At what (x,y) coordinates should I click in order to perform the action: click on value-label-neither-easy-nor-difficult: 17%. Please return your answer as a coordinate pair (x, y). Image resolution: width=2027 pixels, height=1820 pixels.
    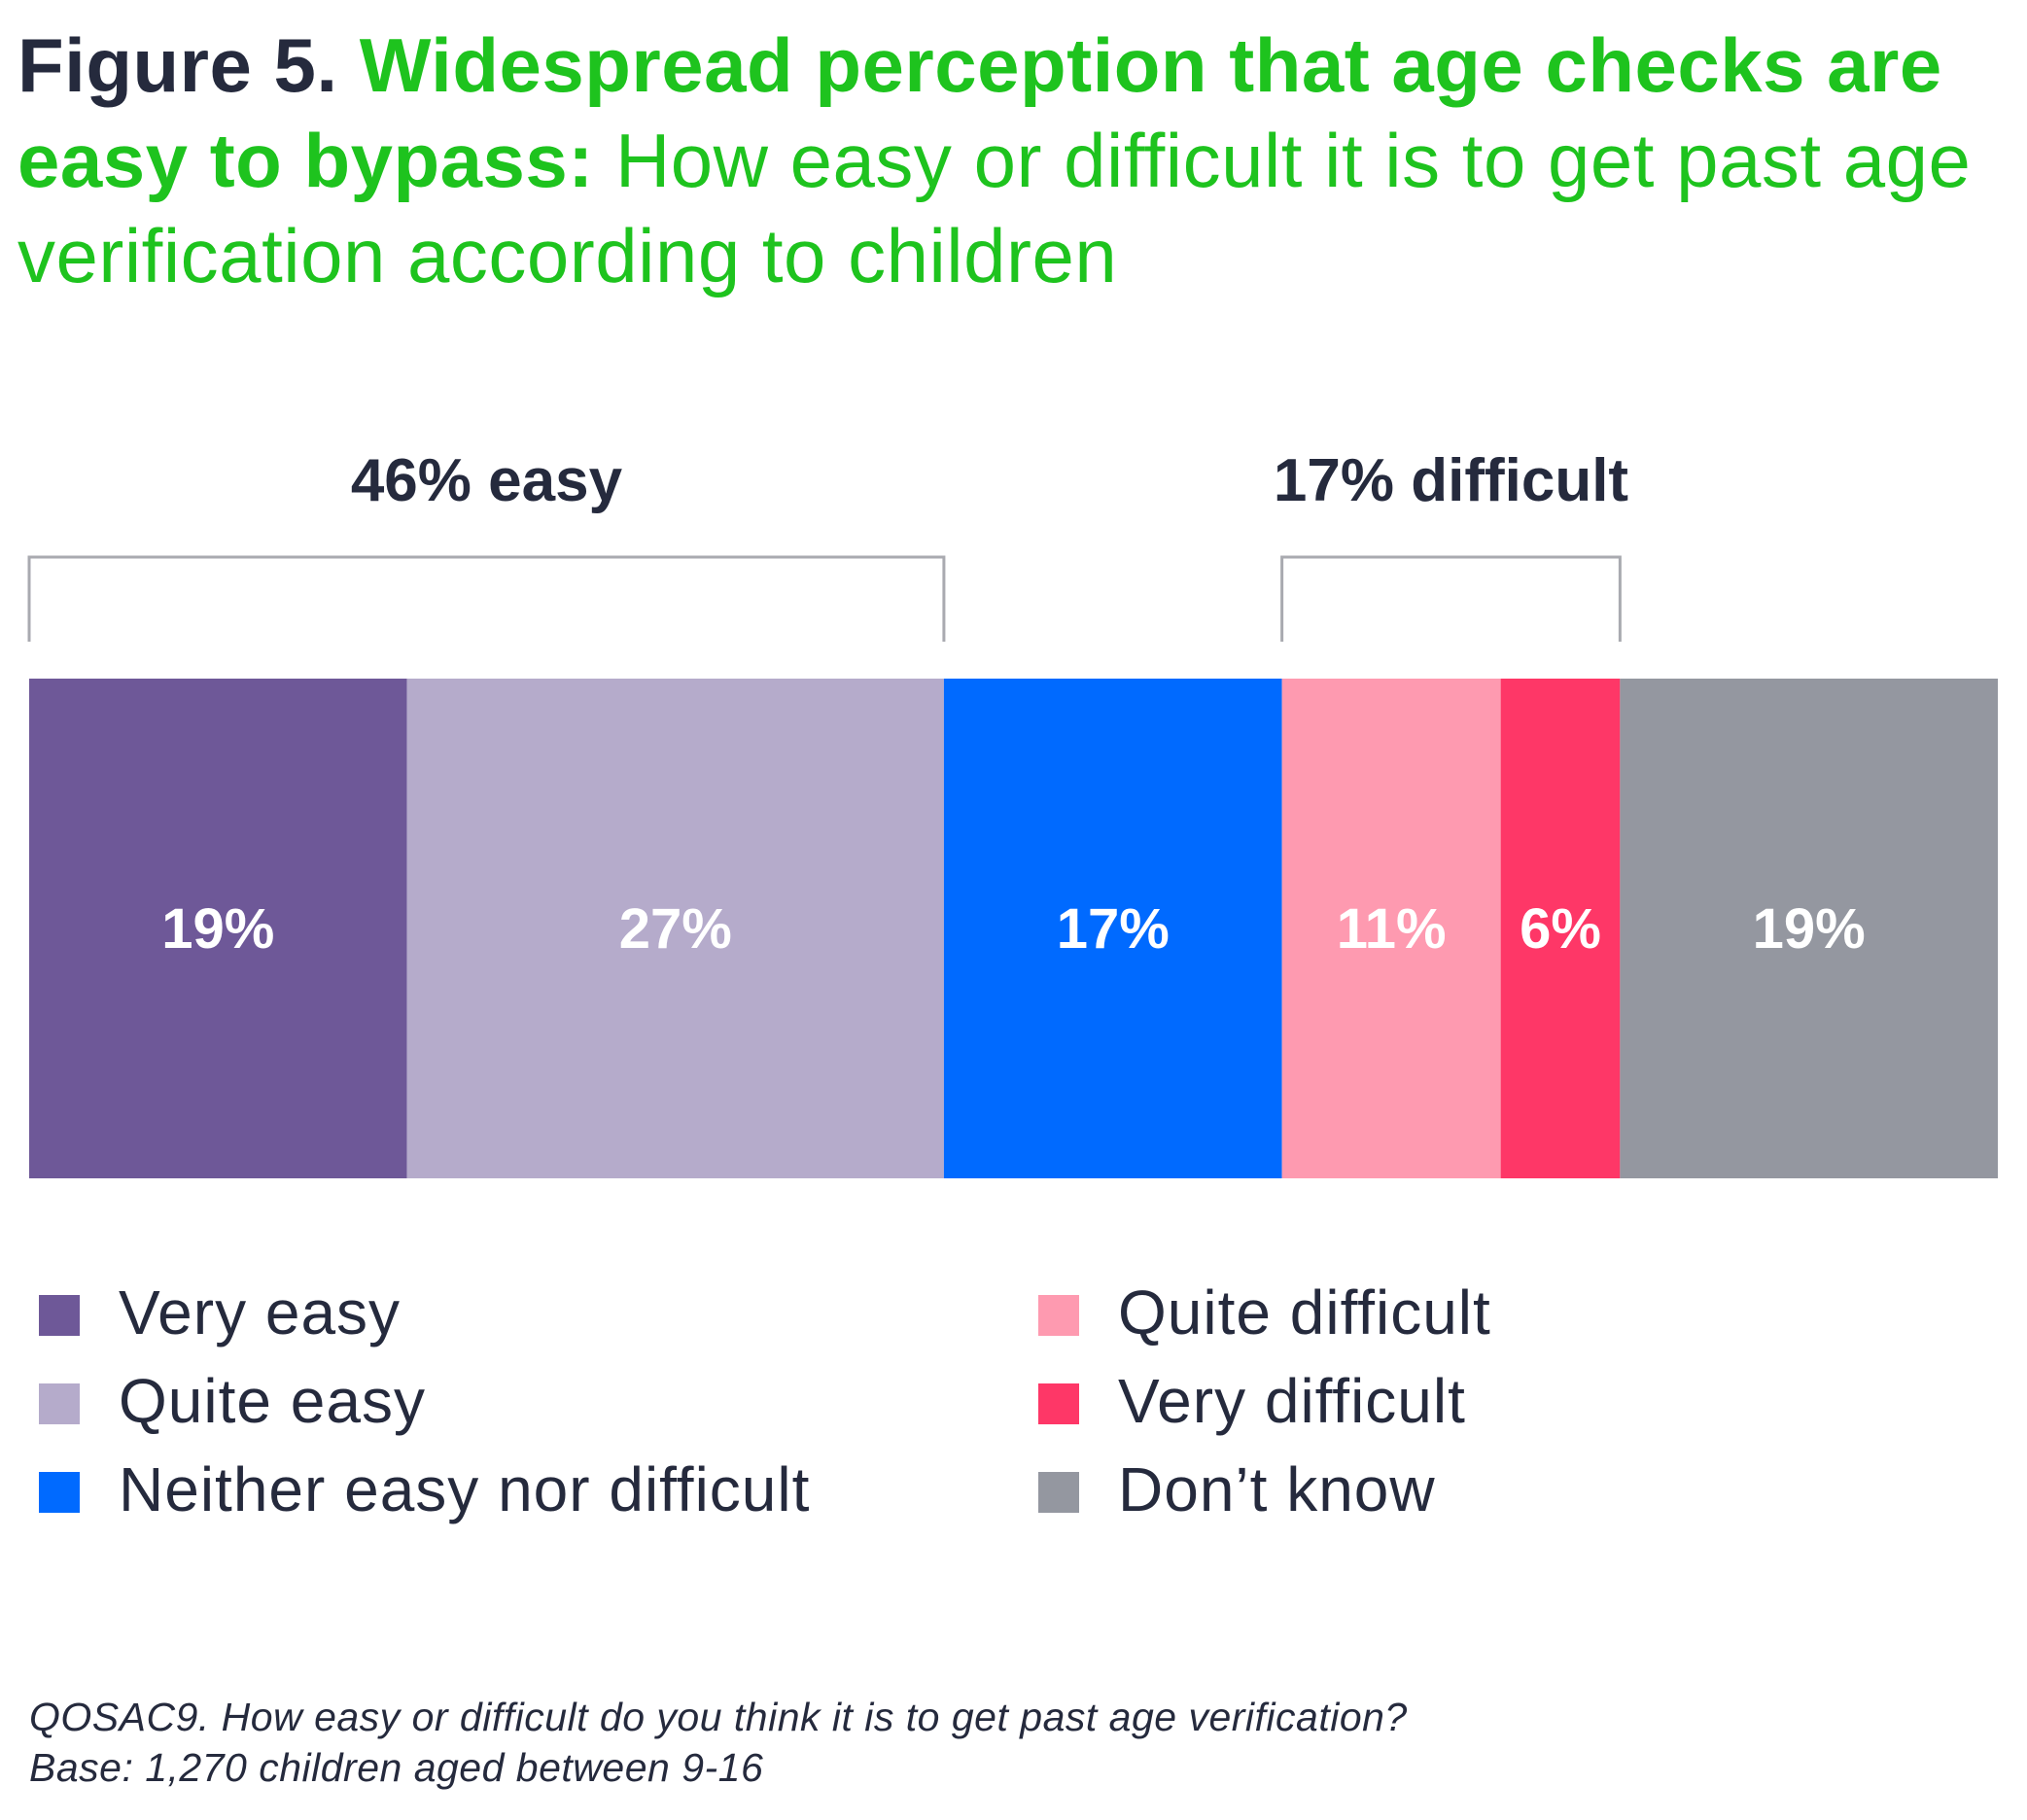
    Looking at the image, I should click on (1114, 929).